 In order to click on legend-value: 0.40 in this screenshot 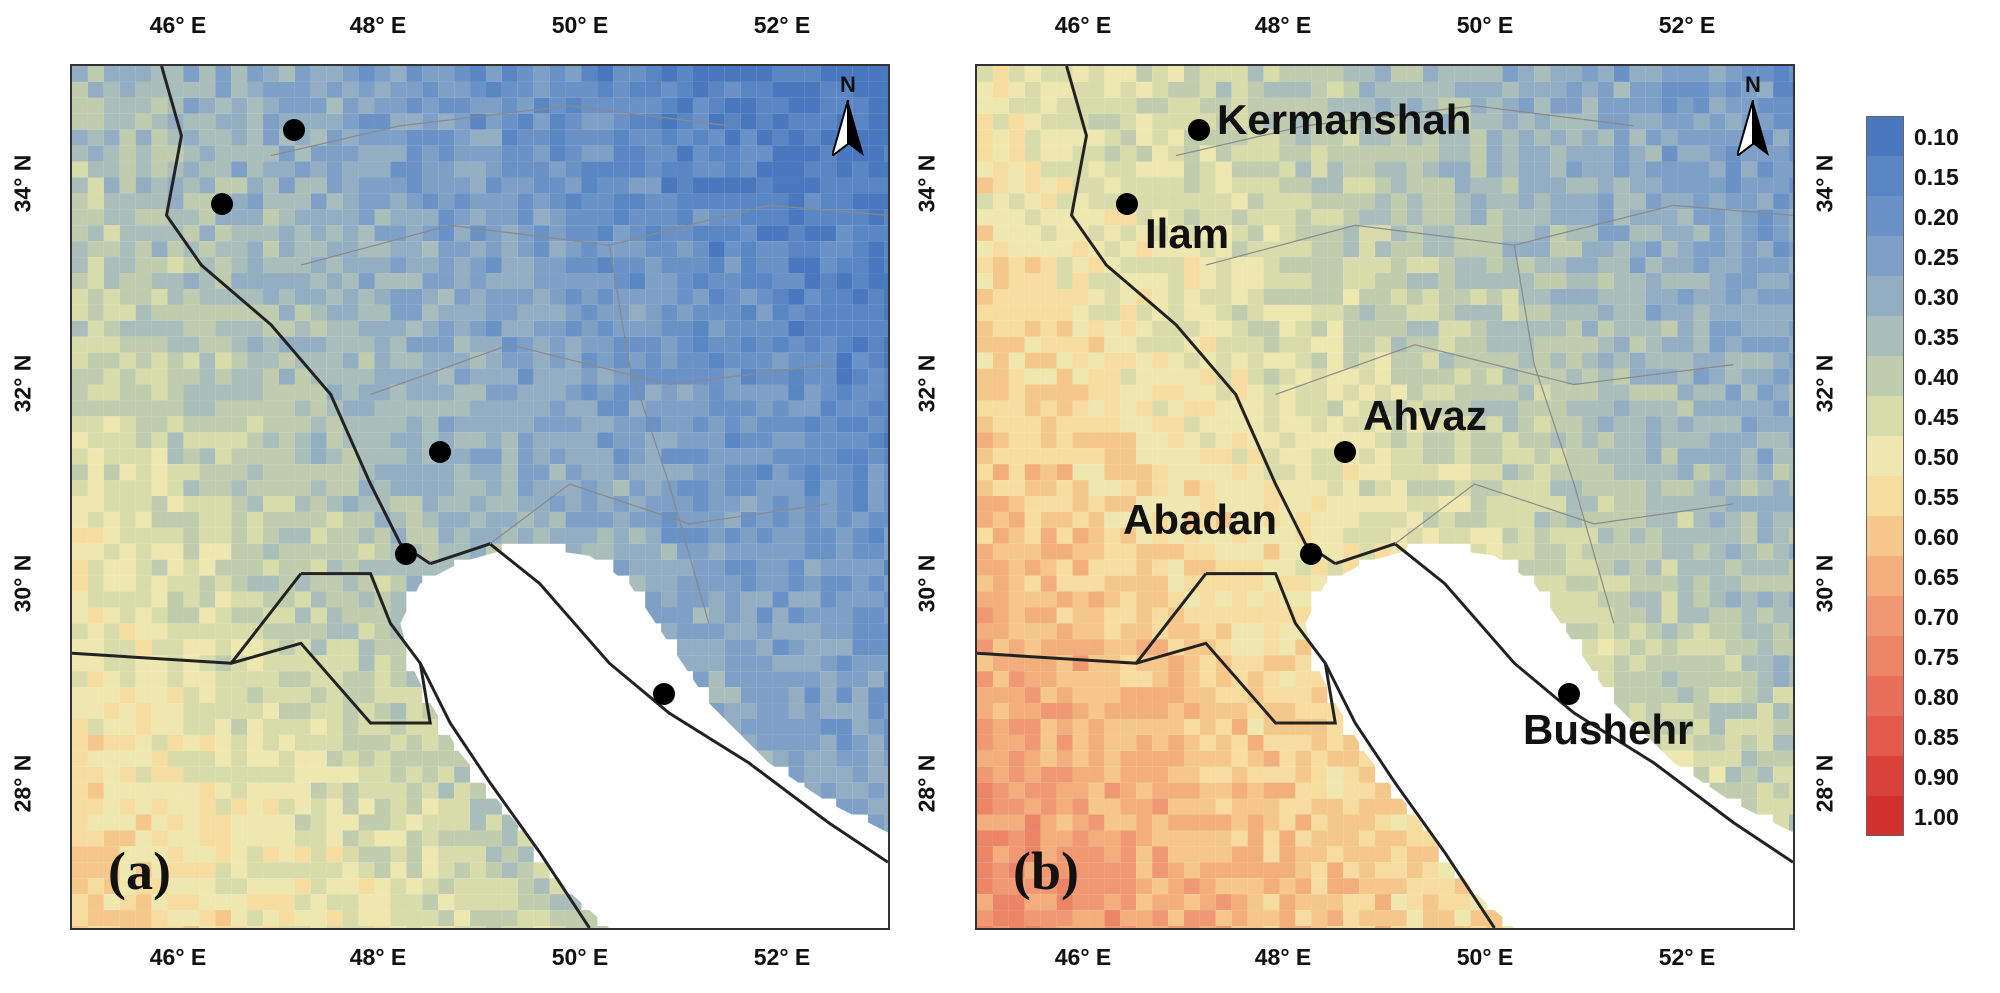, I will do `click(1936, 377)`.